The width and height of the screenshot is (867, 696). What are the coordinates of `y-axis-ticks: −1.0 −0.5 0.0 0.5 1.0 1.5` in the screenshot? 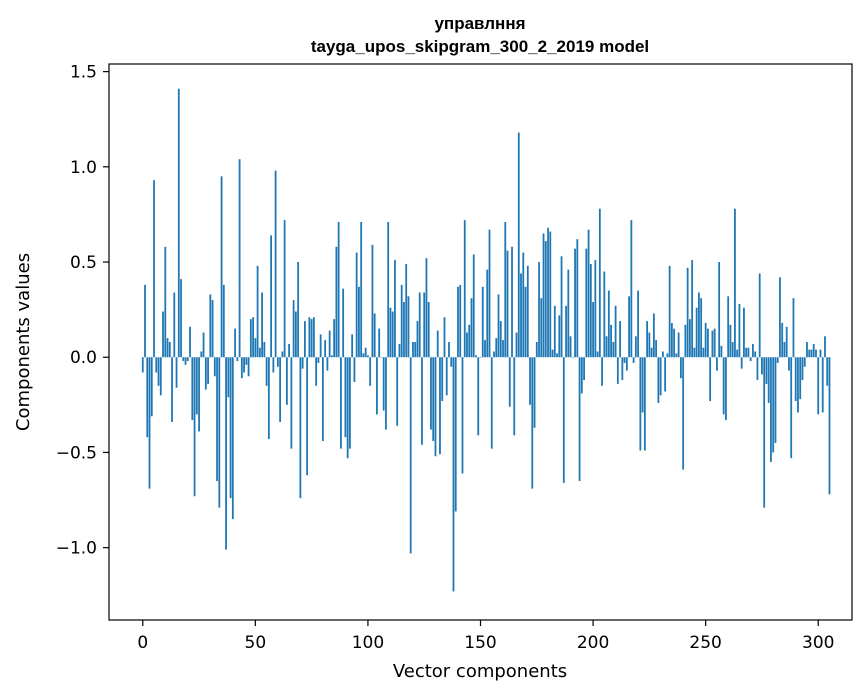 It's located at (82, 311).